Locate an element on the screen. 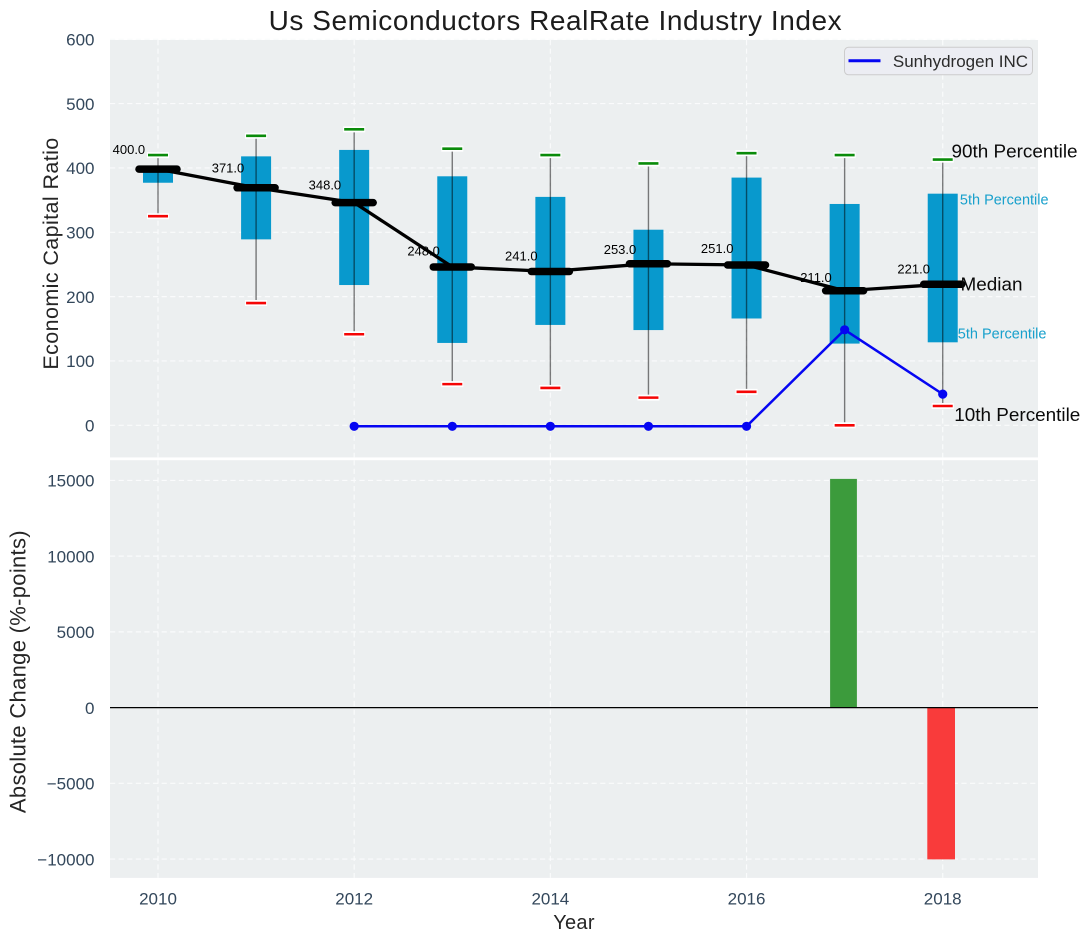  svg-text: 10th Percentile is located at coordinates (1017, 415).